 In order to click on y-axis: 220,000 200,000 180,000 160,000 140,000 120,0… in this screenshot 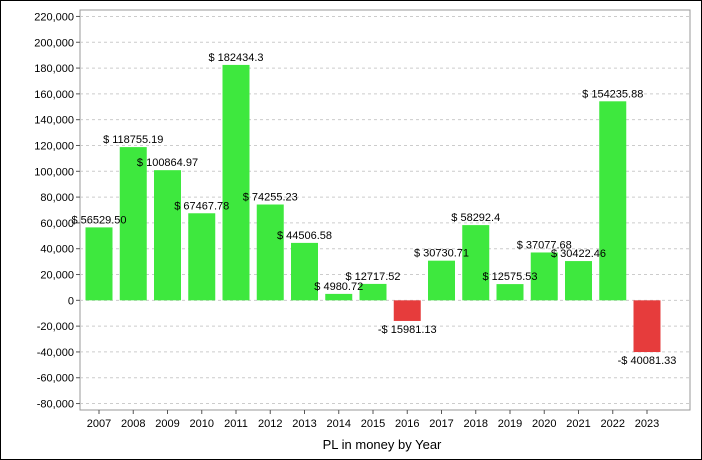, I will do `click(57, 211)`.